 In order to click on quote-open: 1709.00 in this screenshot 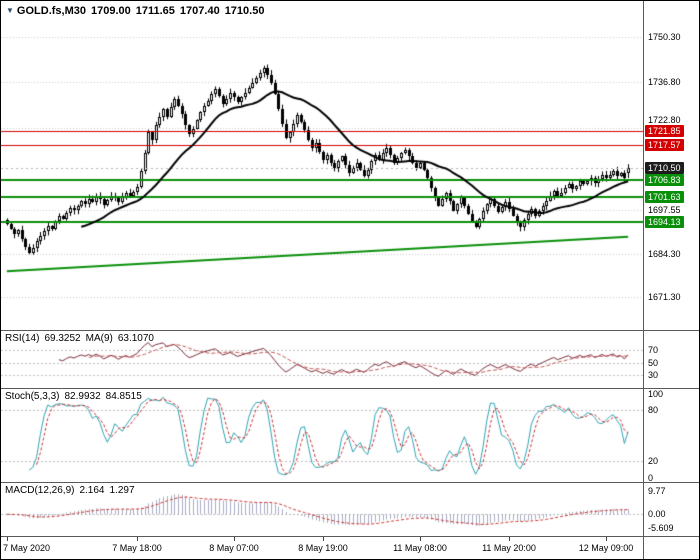, I will do `click(111, 11)`.